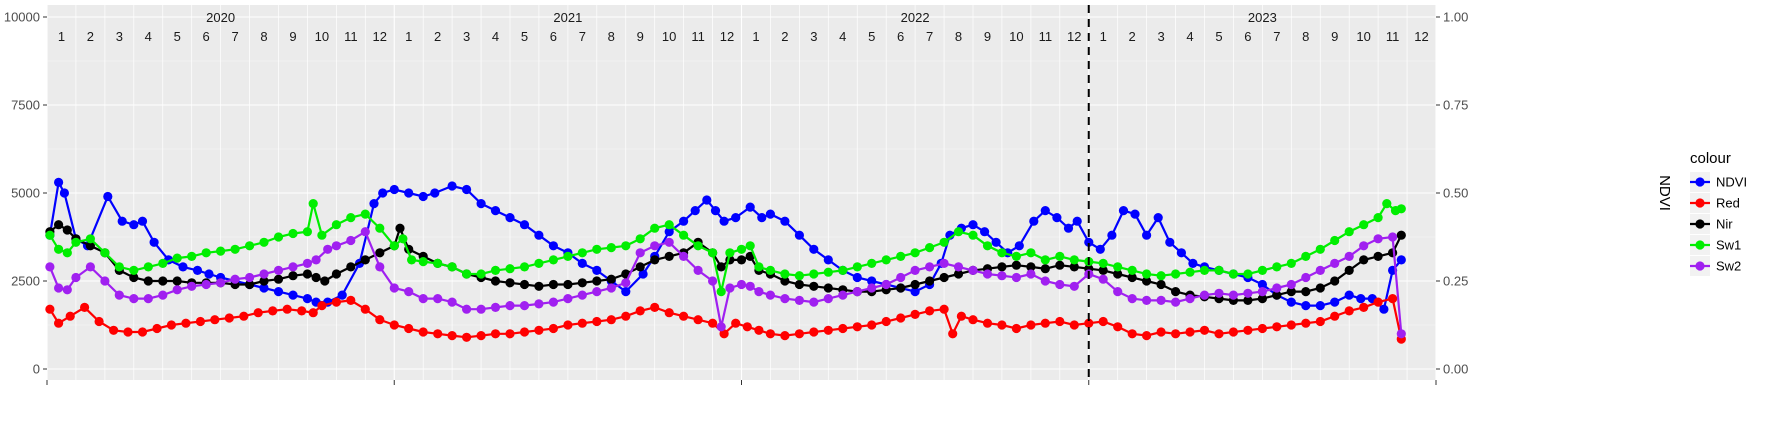  I want to click on month-label: 6, so click(206, 36).